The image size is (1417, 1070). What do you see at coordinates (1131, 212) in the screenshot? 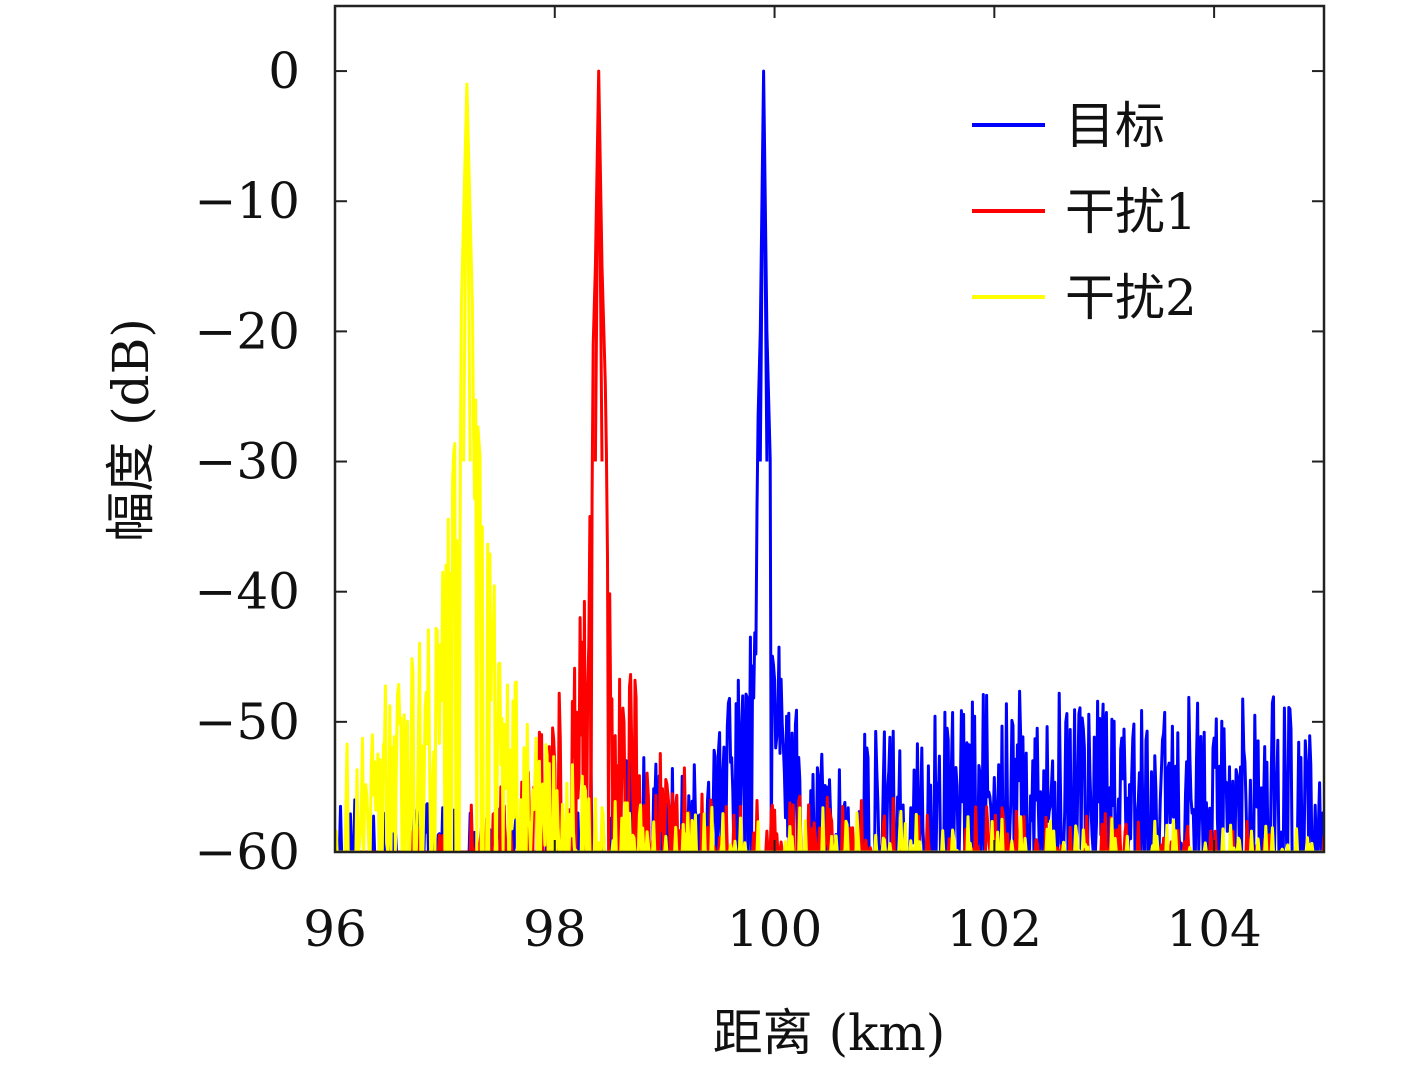
I see `legend-label-jammer1: 干扰1` at bounding box center [1131, 212].